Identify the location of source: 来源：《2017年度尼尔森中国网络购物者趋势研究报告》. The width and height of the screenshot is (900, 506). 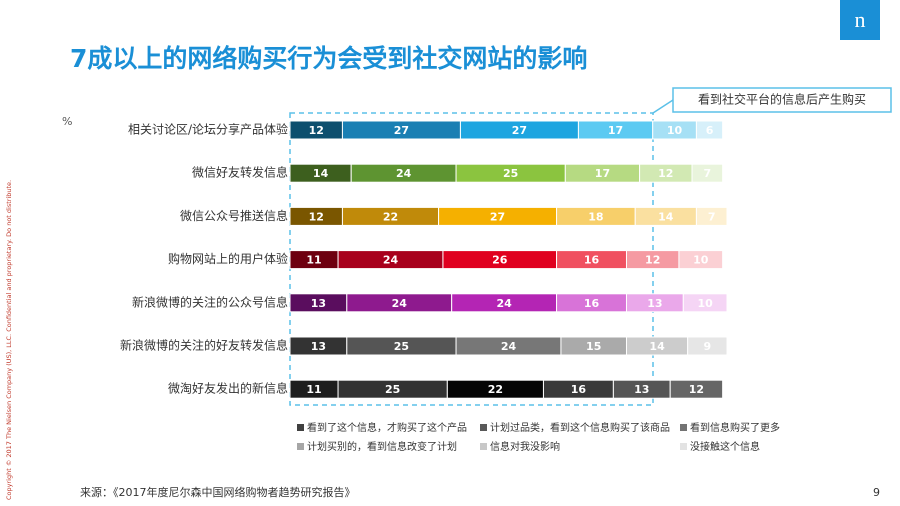
(218, 492).